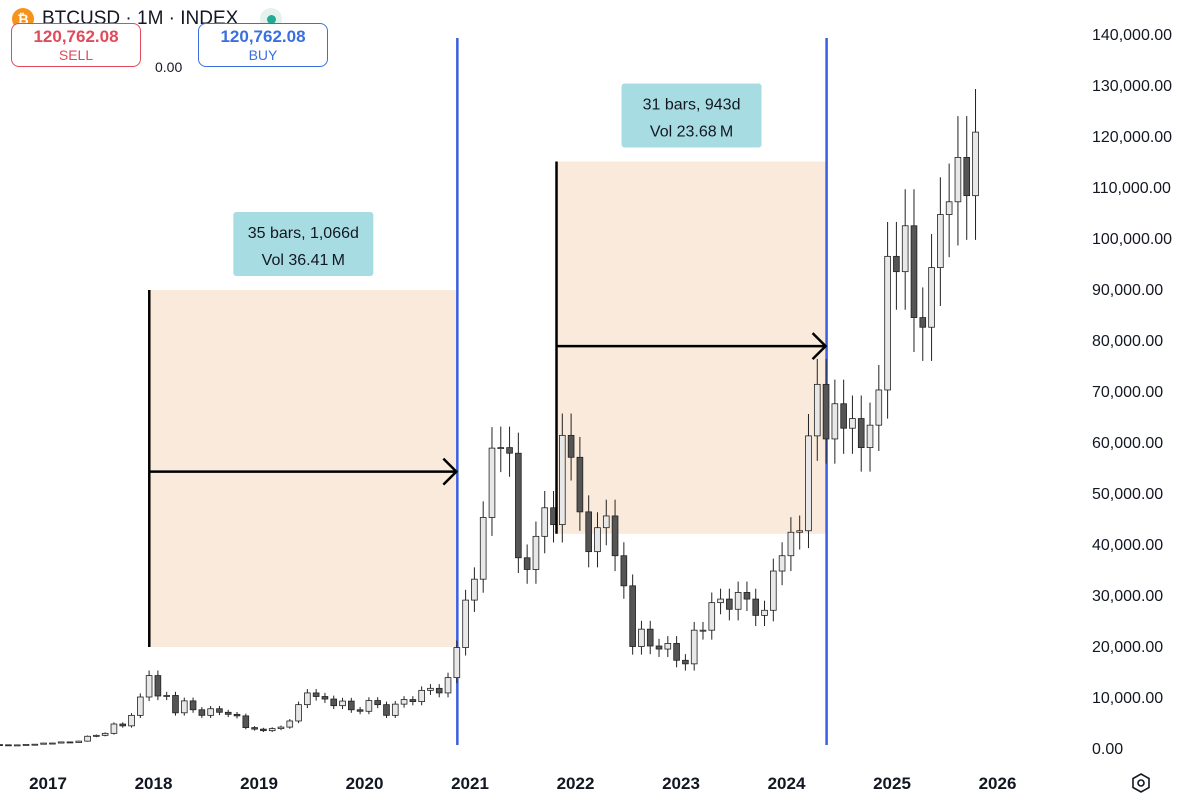  I want to click on settings-icon, so click(1141, 783).